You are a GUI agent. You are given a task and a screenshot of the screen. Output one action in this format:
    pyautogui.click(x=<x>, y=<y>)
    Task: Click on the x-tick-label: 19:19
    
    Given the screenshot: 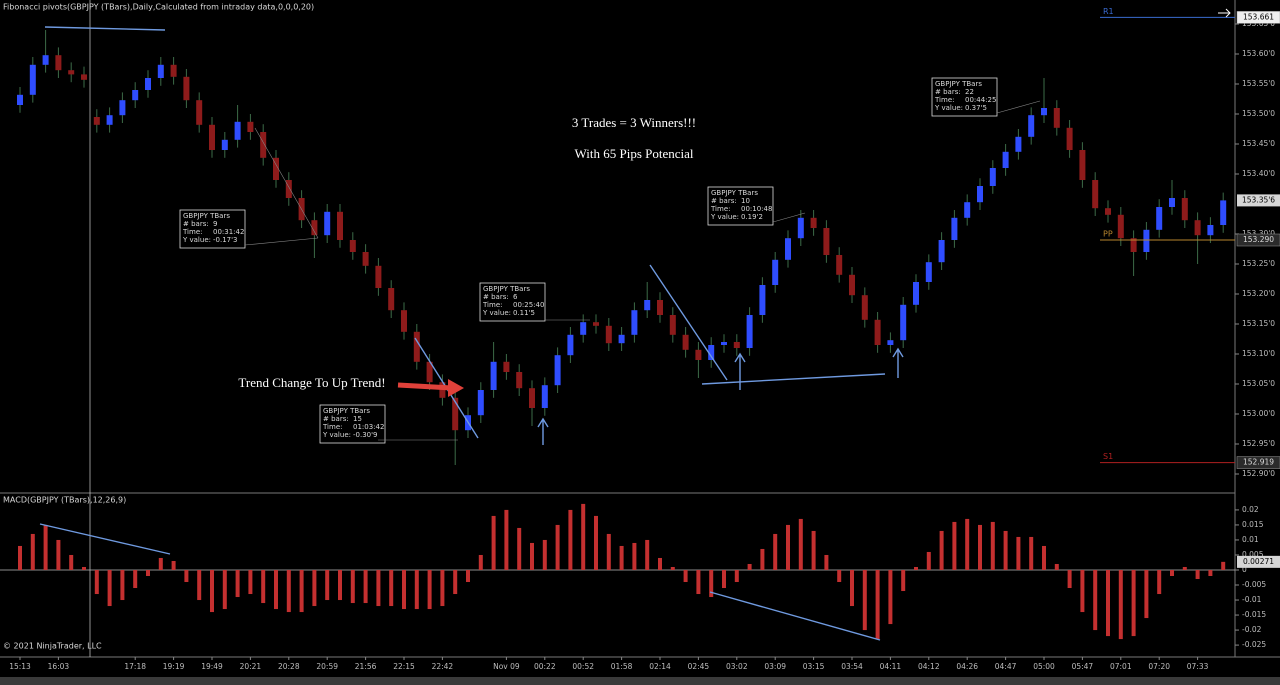 What is the action you would take?
    pyautogui.click(x=174, y=666)
    